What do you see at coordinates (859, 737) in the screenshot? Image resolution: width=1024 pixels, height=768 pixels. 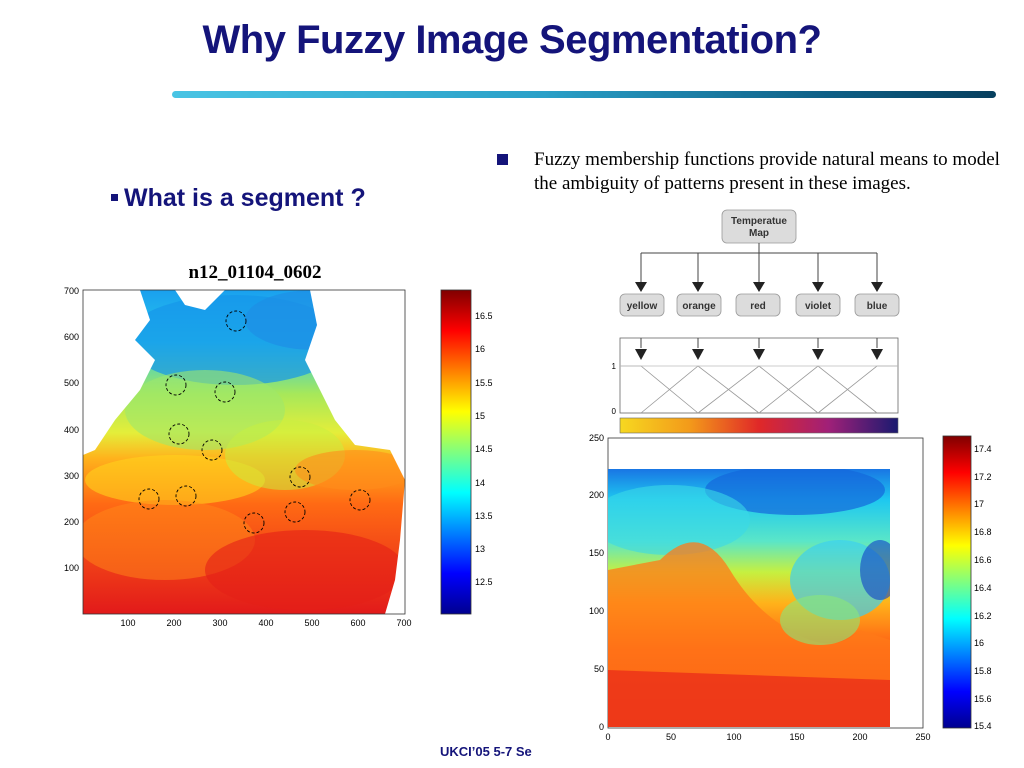 I see `right-map-xtick: 200` at bounding box center [859, 737].